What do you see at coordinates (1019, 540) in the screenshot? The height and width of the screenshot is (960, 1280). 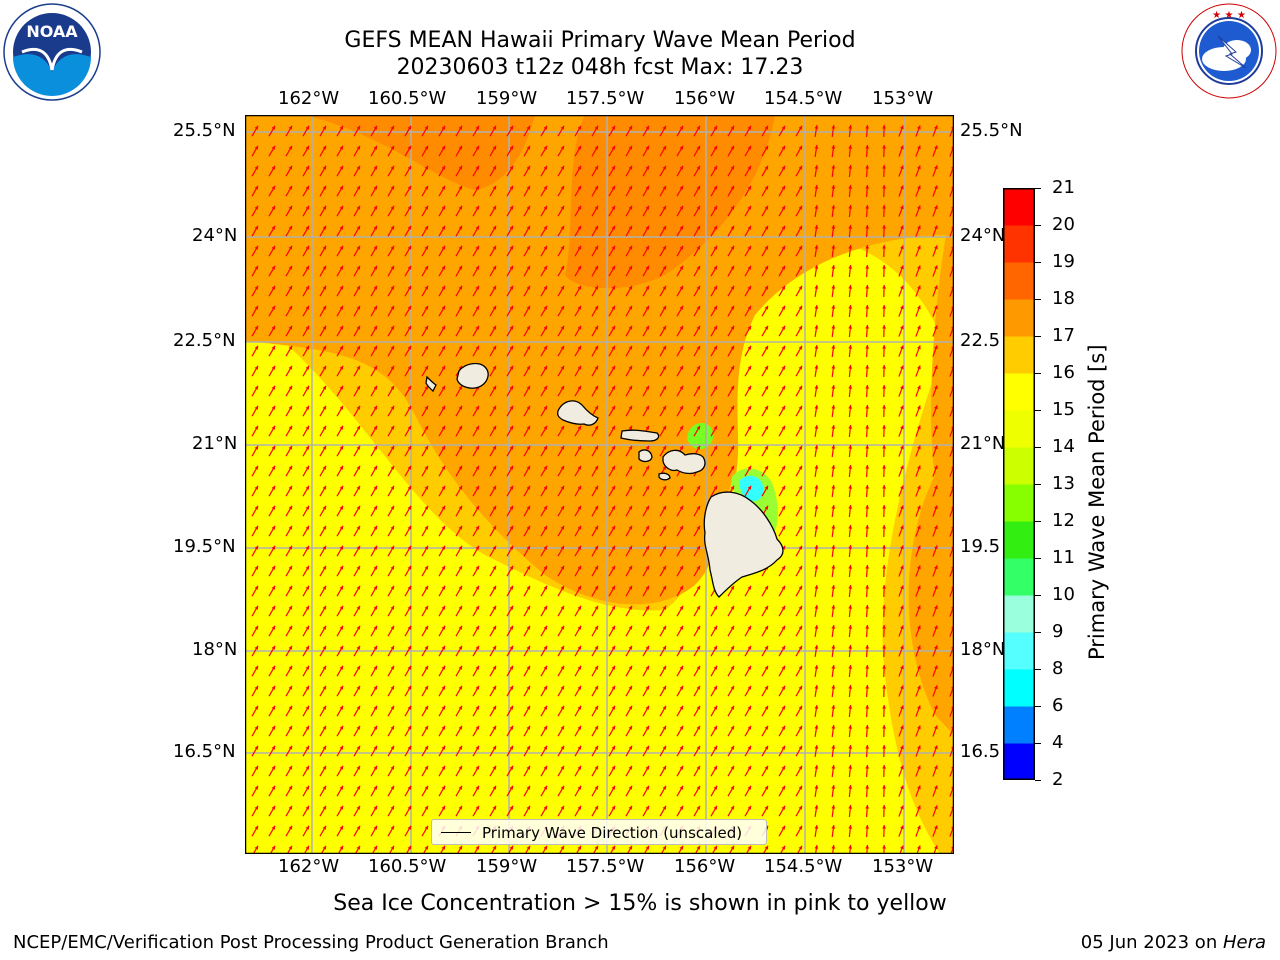 I see `colorbar-segment` at bounding box center [1019, 540].